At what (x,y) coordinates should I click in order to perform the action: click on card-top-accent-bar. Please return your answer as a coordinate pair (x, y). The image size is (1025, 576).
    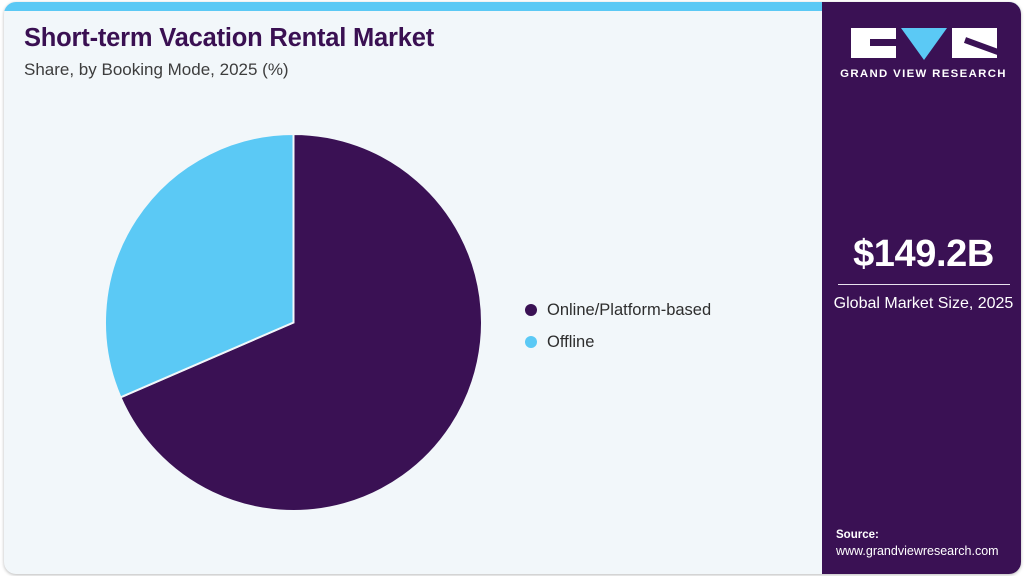
    Looking at the image, I should click on (512, 6).